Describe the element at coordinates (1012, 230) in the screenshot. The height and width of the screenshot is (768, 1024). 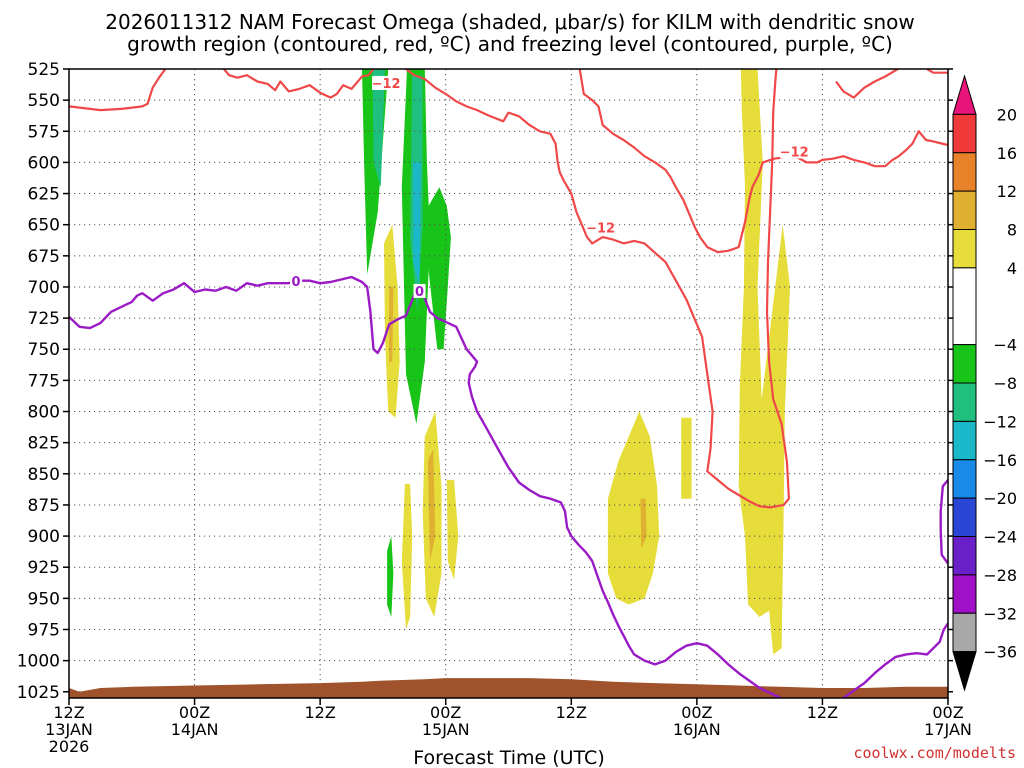
I see `colorbar-label-3: 8` at that location.